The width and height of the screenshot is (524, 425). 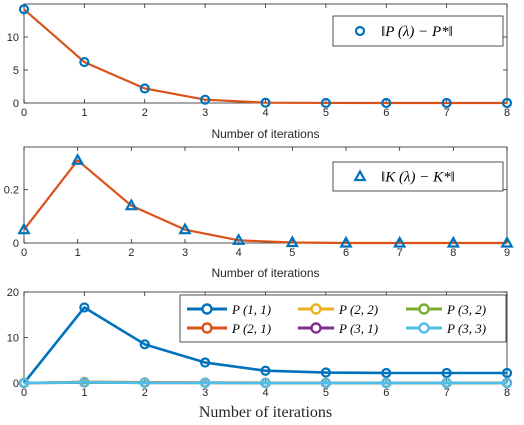 I want to click on legend-label: P (1, 1), so click(x=251, y=309).